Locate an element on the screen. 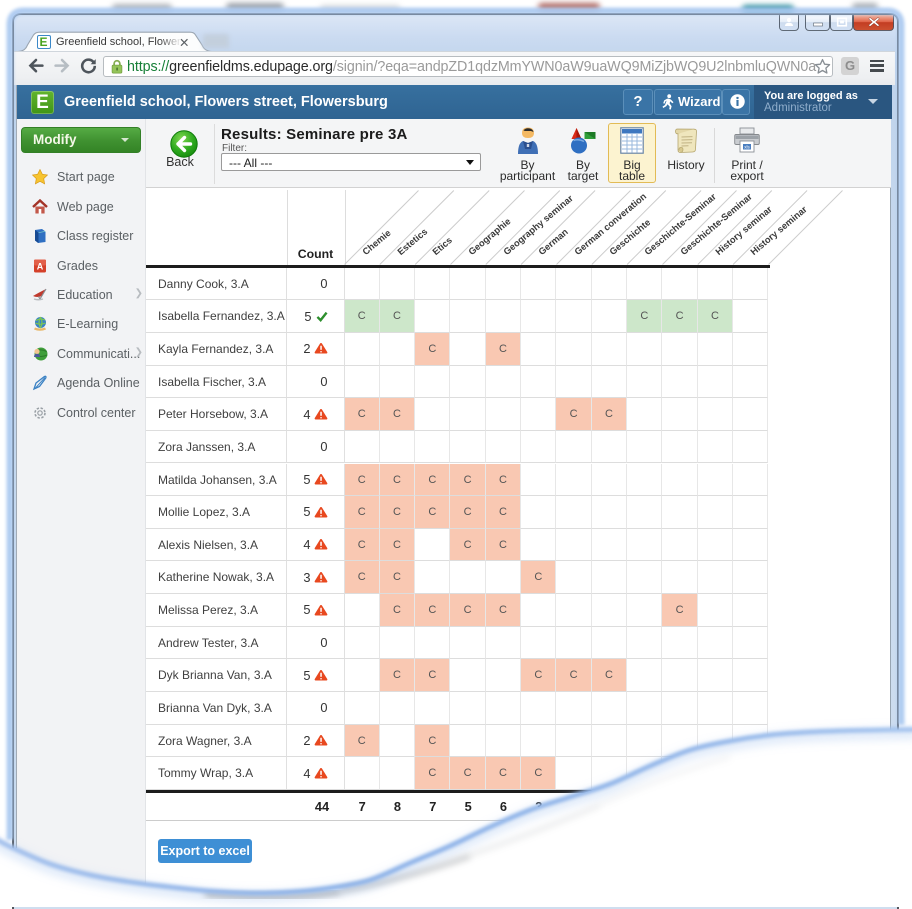 The width and height of the screenshot is (912, 909). svg-text: A is located at coordinates (40, 266).